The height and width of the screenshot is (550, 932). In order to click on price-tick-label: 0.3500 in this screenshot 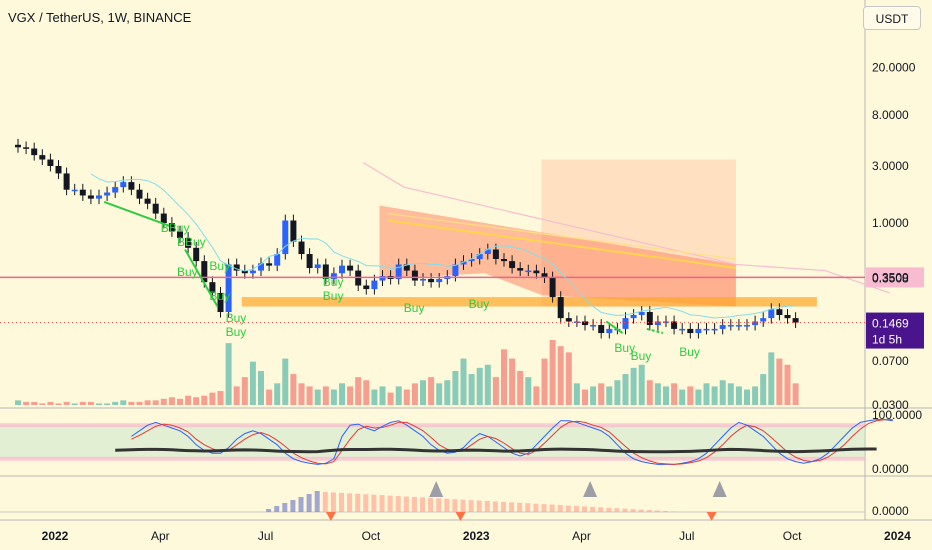, I will do `click(890, 278)`.